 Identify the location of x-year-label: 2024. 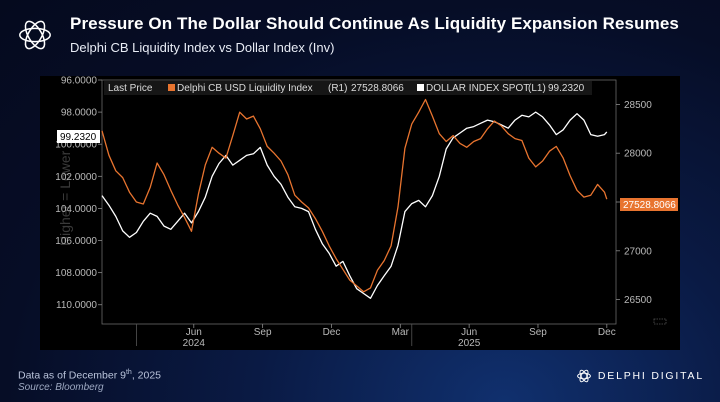
(194, 343).